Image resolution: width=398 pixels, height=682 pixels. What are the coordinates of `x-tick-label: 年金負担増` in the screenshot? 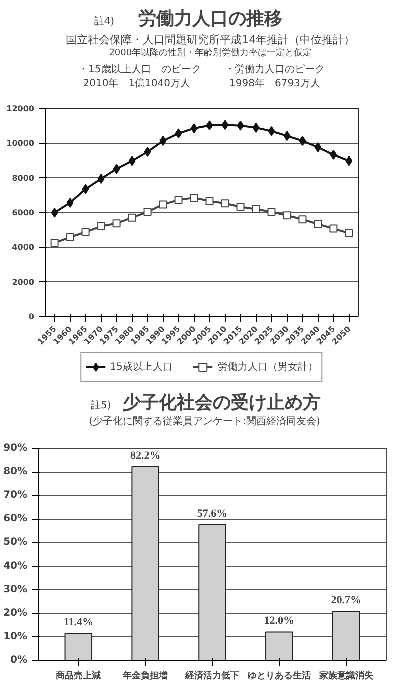 It's located at (145, 676).